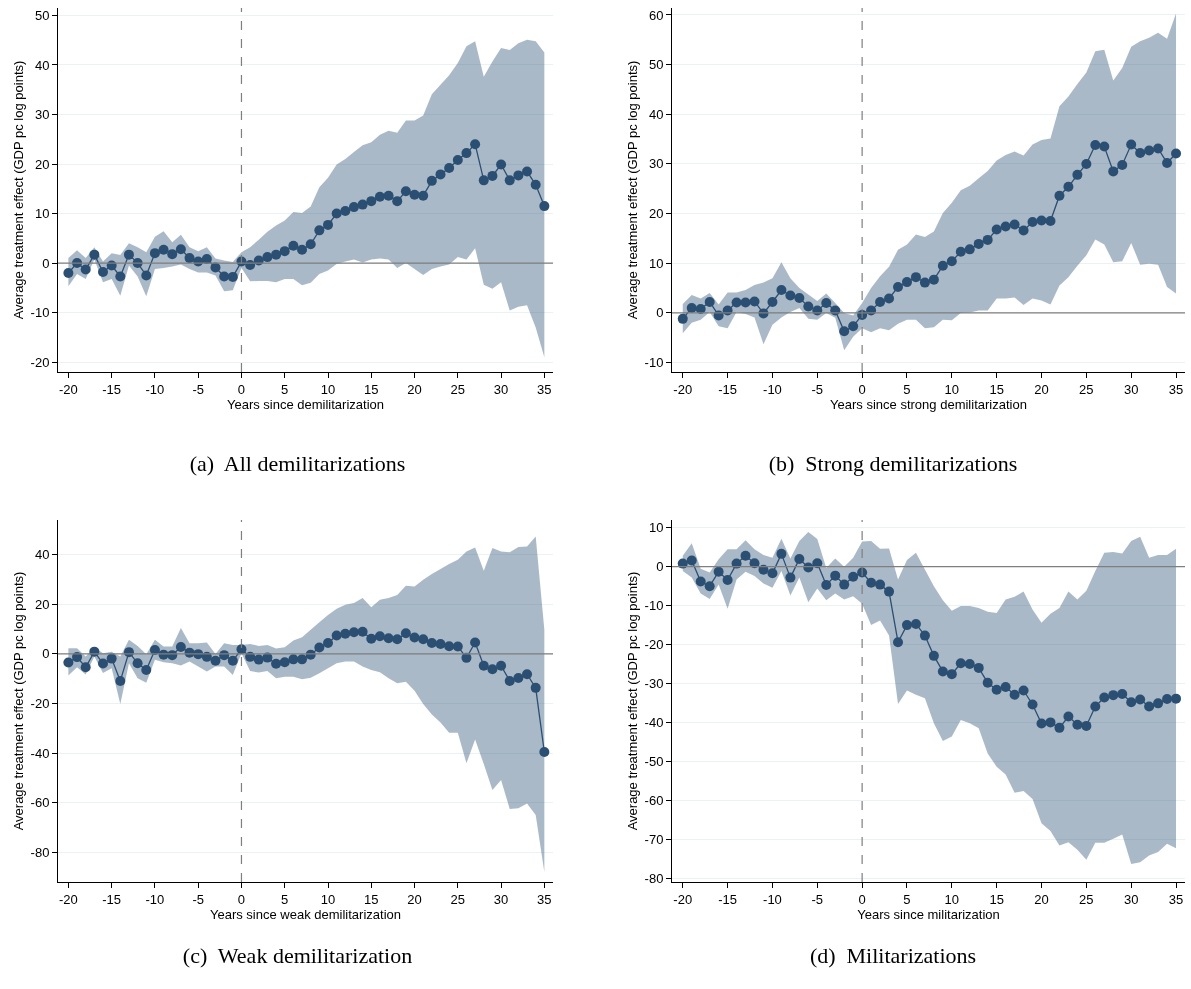  What do you see at coordinates (297, 956) in the screenshot?
I see `text: (c) Weak demilitarization` at bounding box center [297, 956].